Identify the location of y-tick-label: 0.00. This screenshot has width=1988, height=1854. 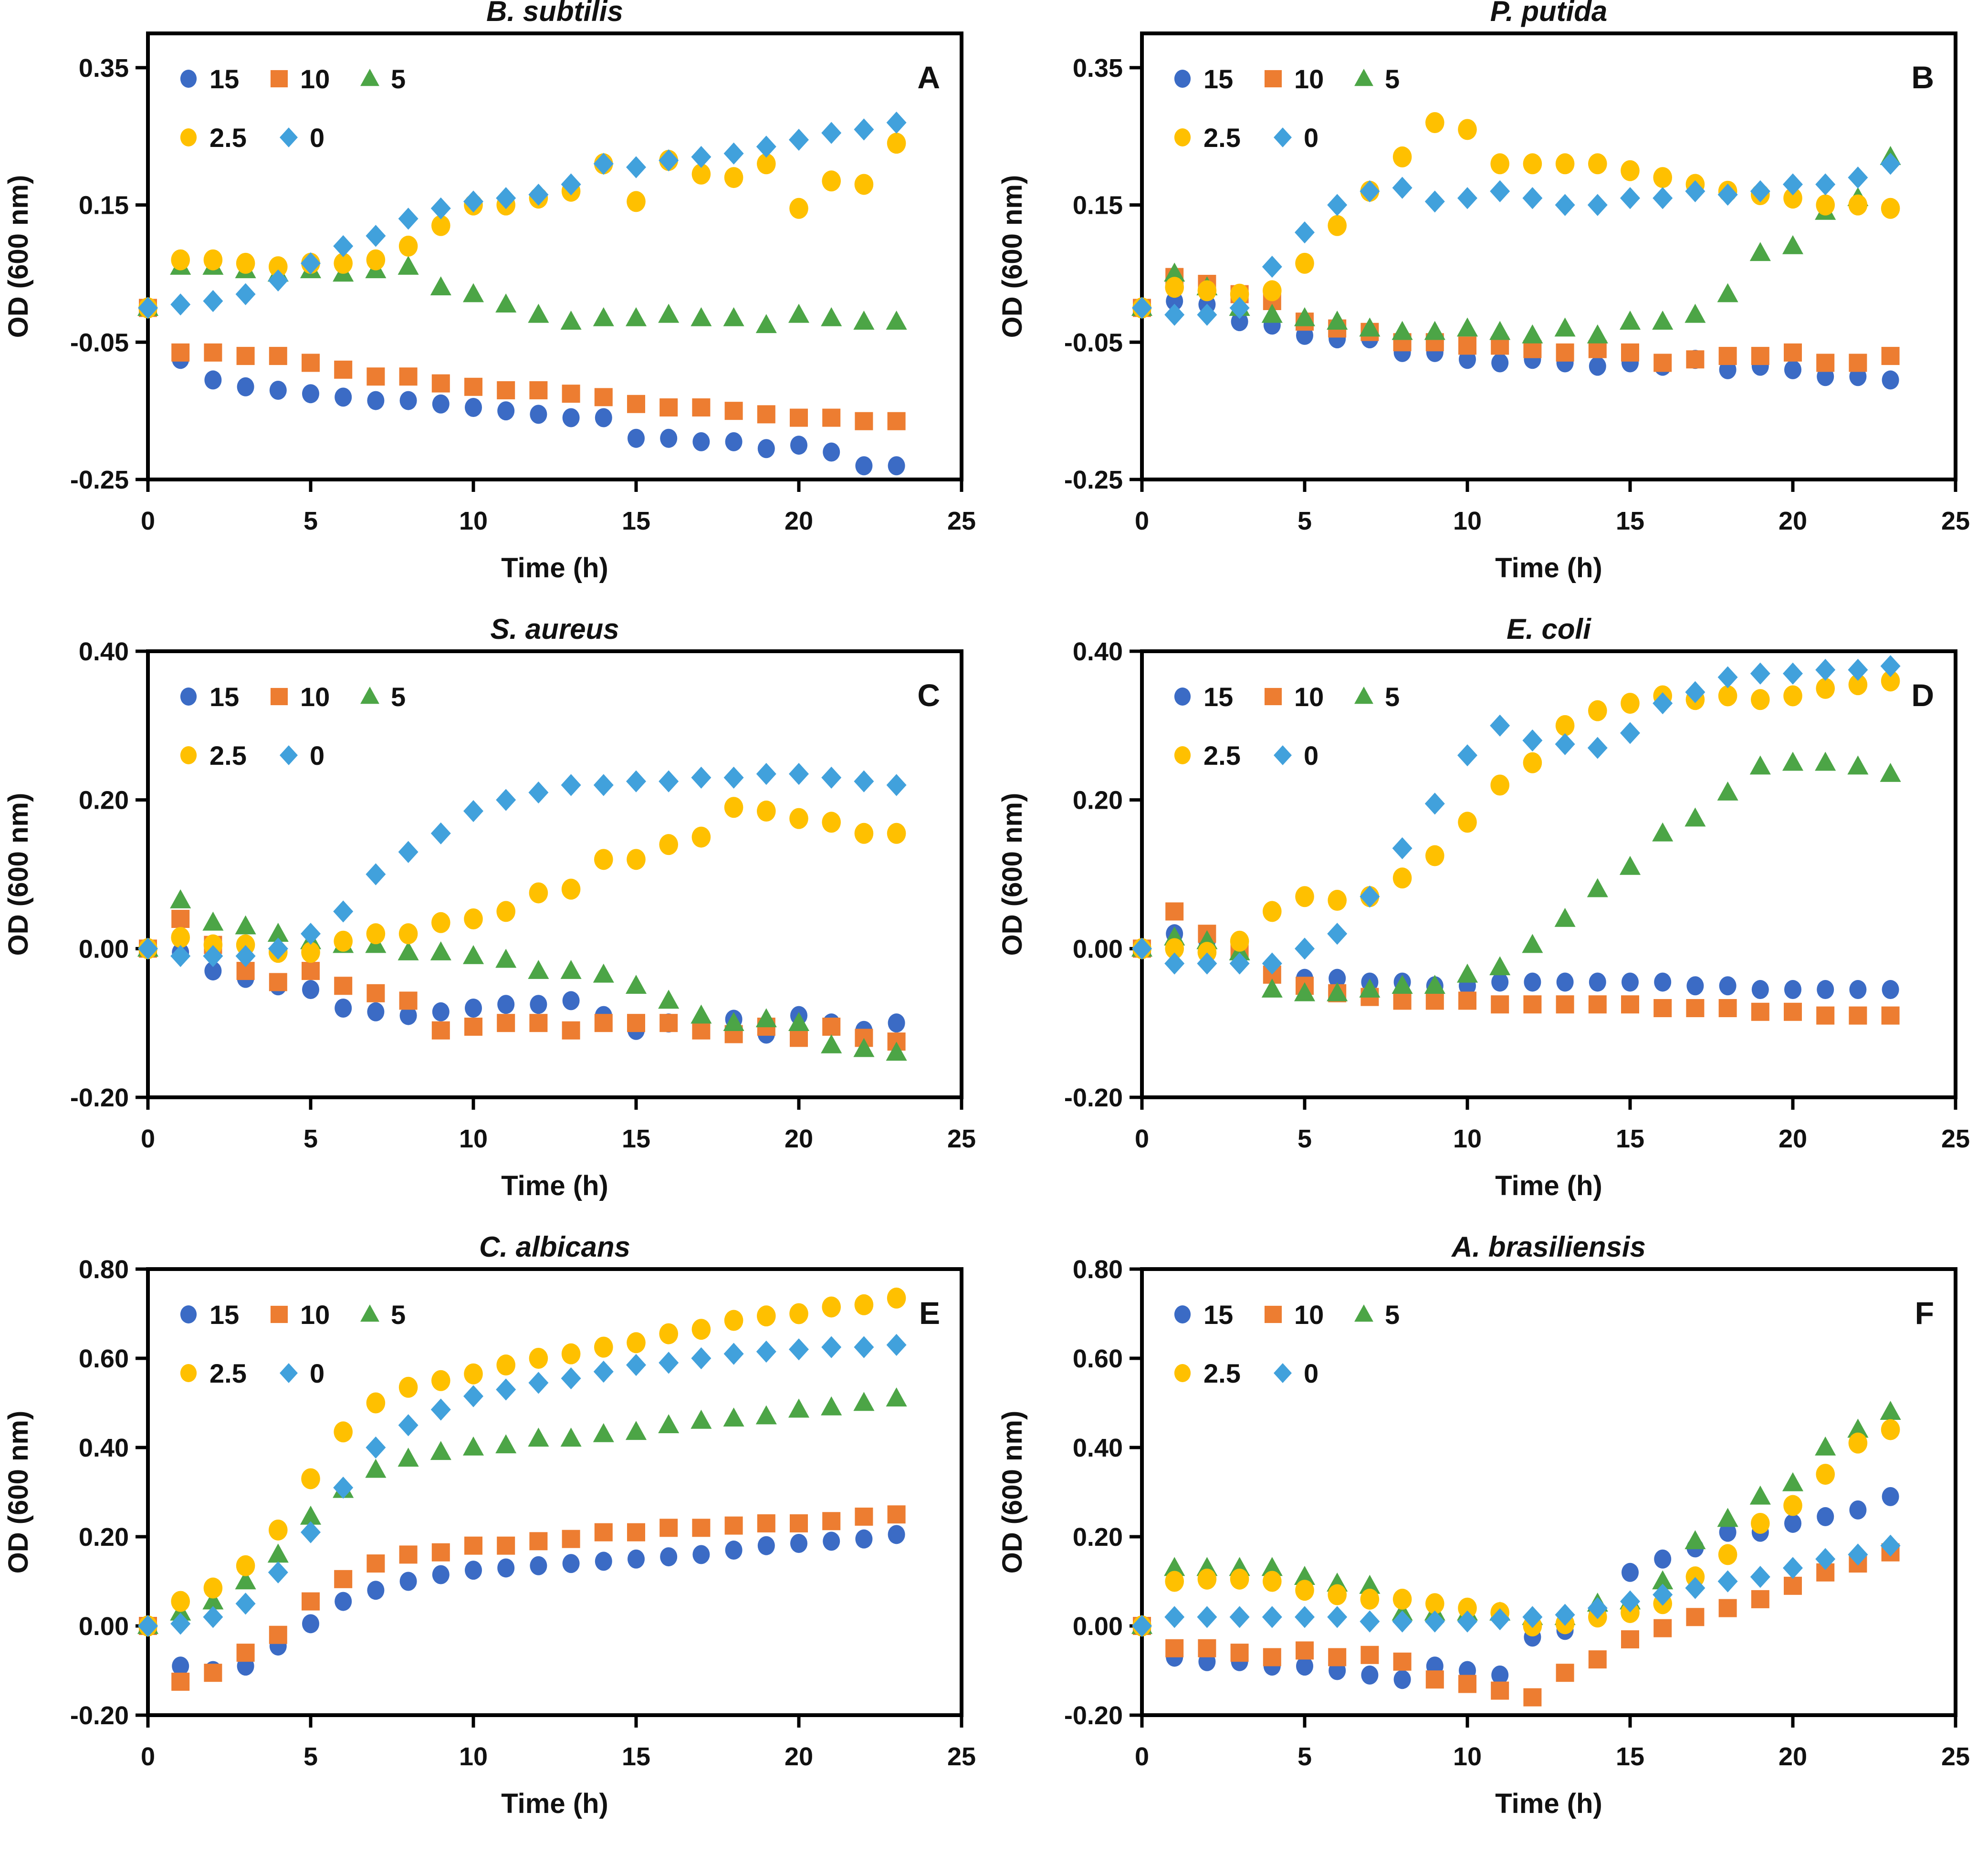
(104, 949).